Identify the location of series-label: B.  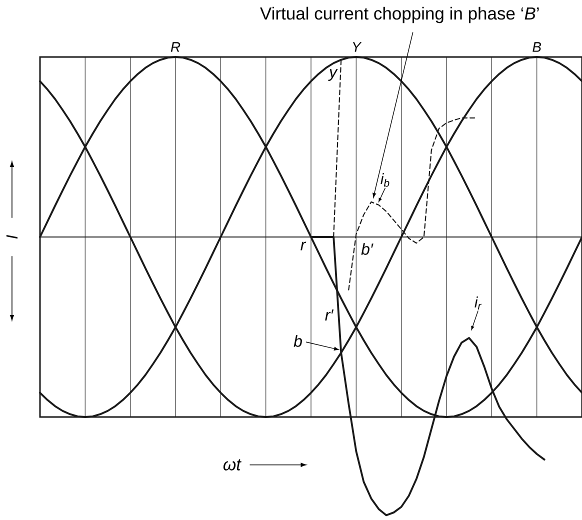
(537, 47).